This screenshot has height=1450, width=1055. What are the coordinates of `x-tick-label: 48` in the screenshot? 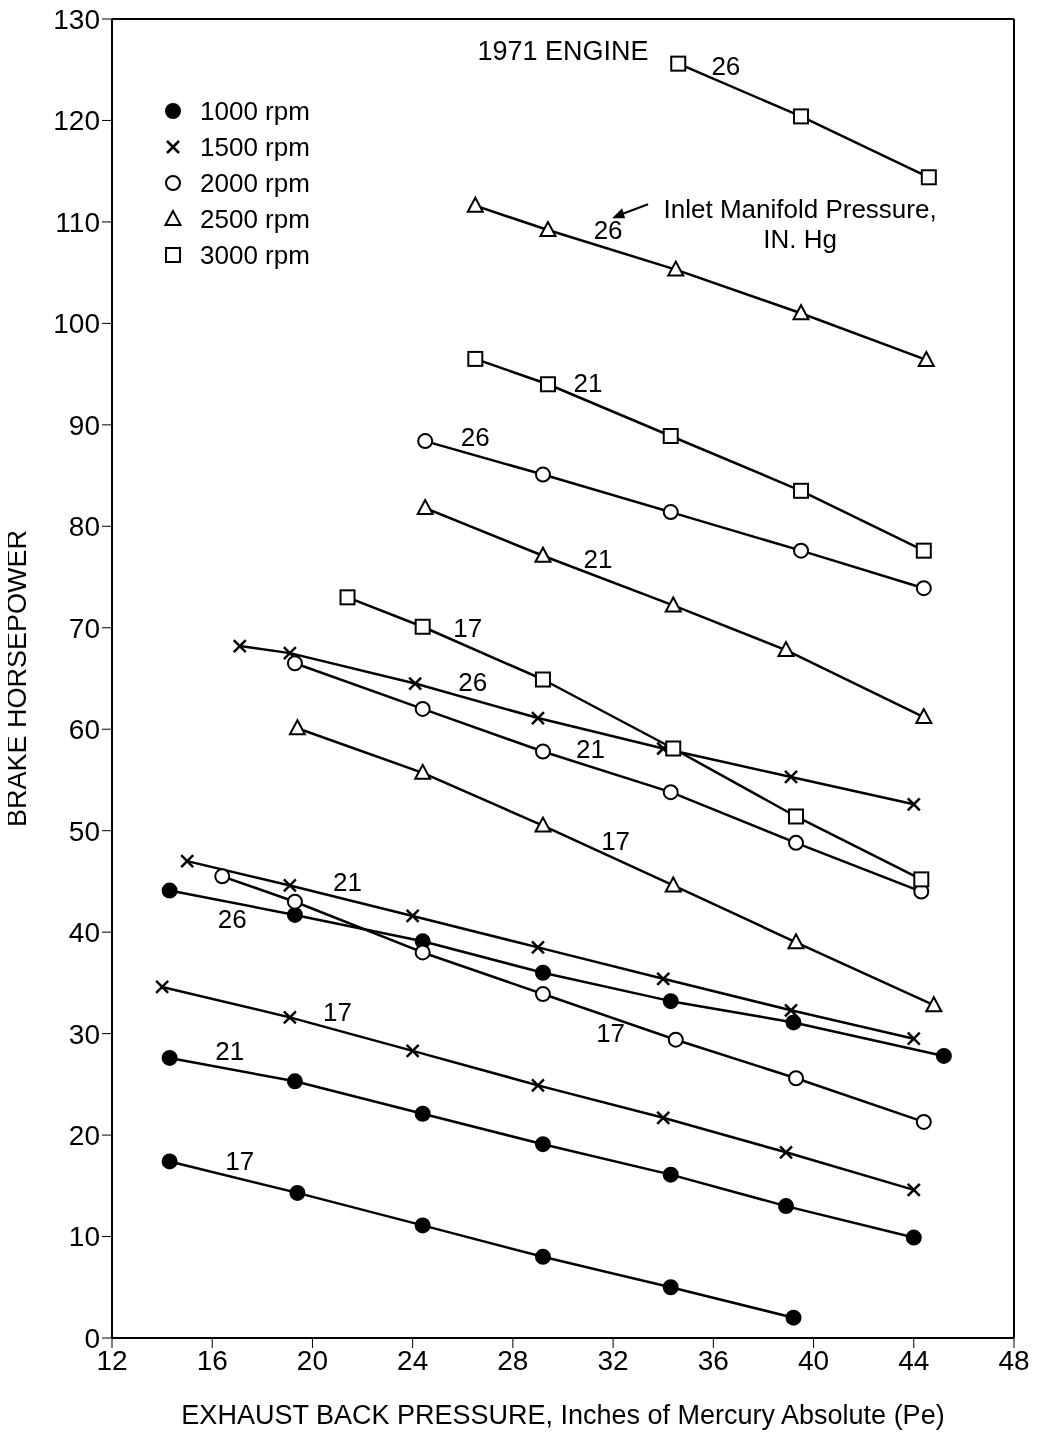 It's located at (1014, 1360).